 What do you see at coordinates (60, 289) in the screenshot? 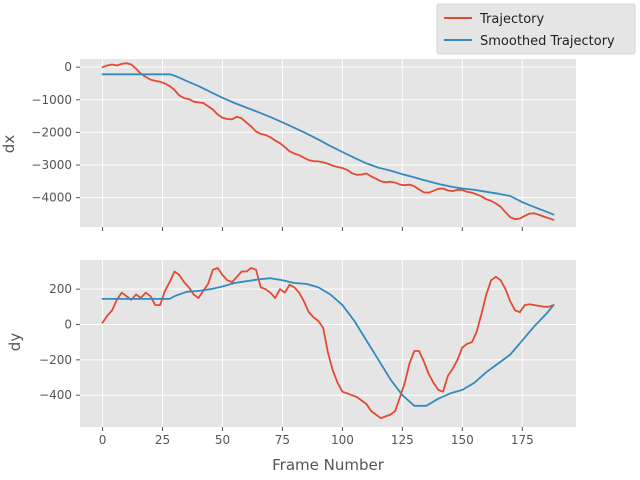
I see `dy-y-tick-label: 200` at bounding box center [60, 289].